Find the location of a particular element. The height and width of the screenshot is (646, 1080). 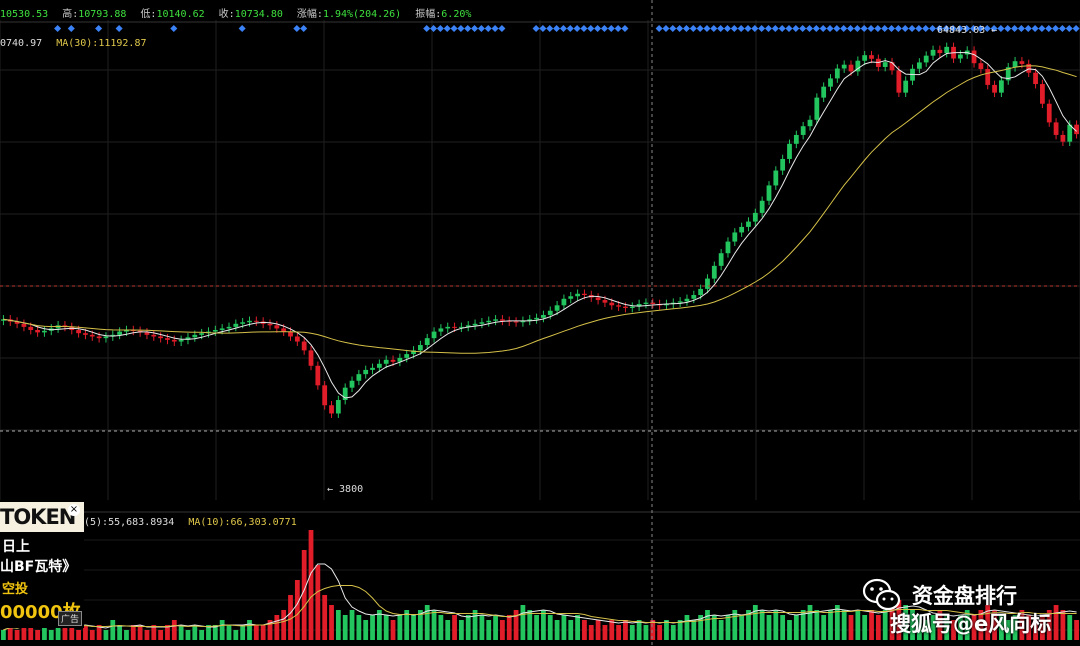

ad-line-3: 山BF瓦特》 is located at coordinates (38, 567).